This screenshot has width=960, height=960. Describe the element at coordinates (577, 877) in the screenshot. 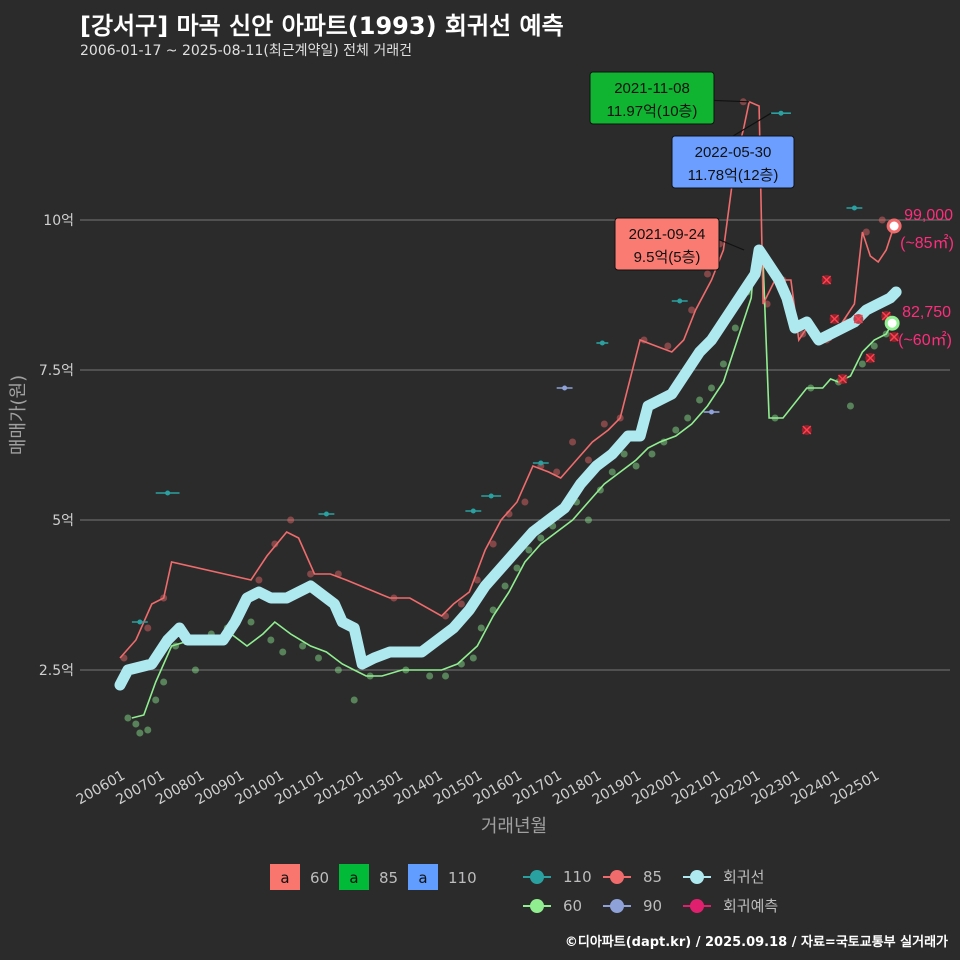

I see `legend-mark-label: 110` at that location.